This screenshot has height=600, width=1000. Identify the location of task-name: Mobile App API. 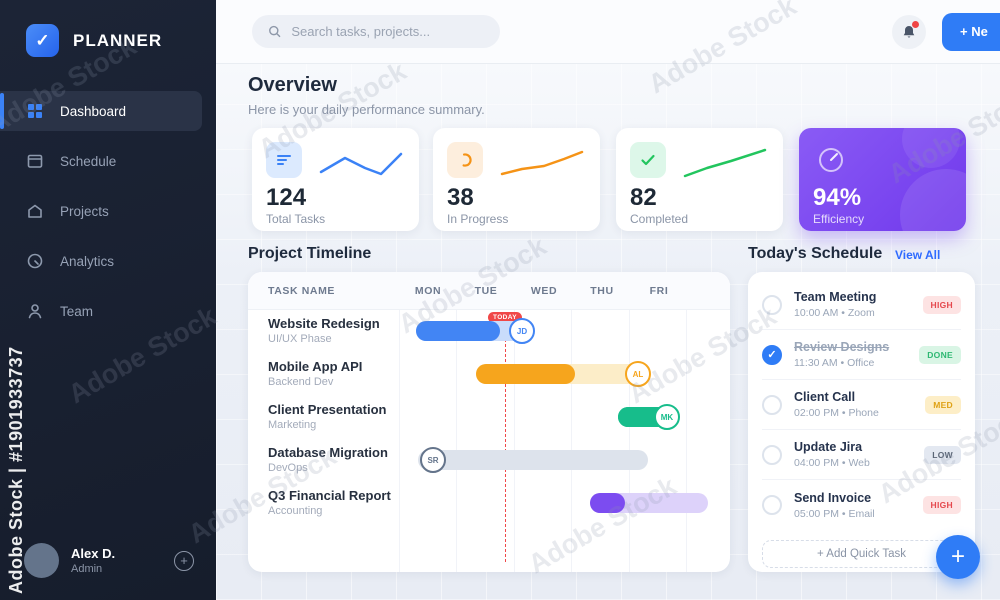
(315, 366).